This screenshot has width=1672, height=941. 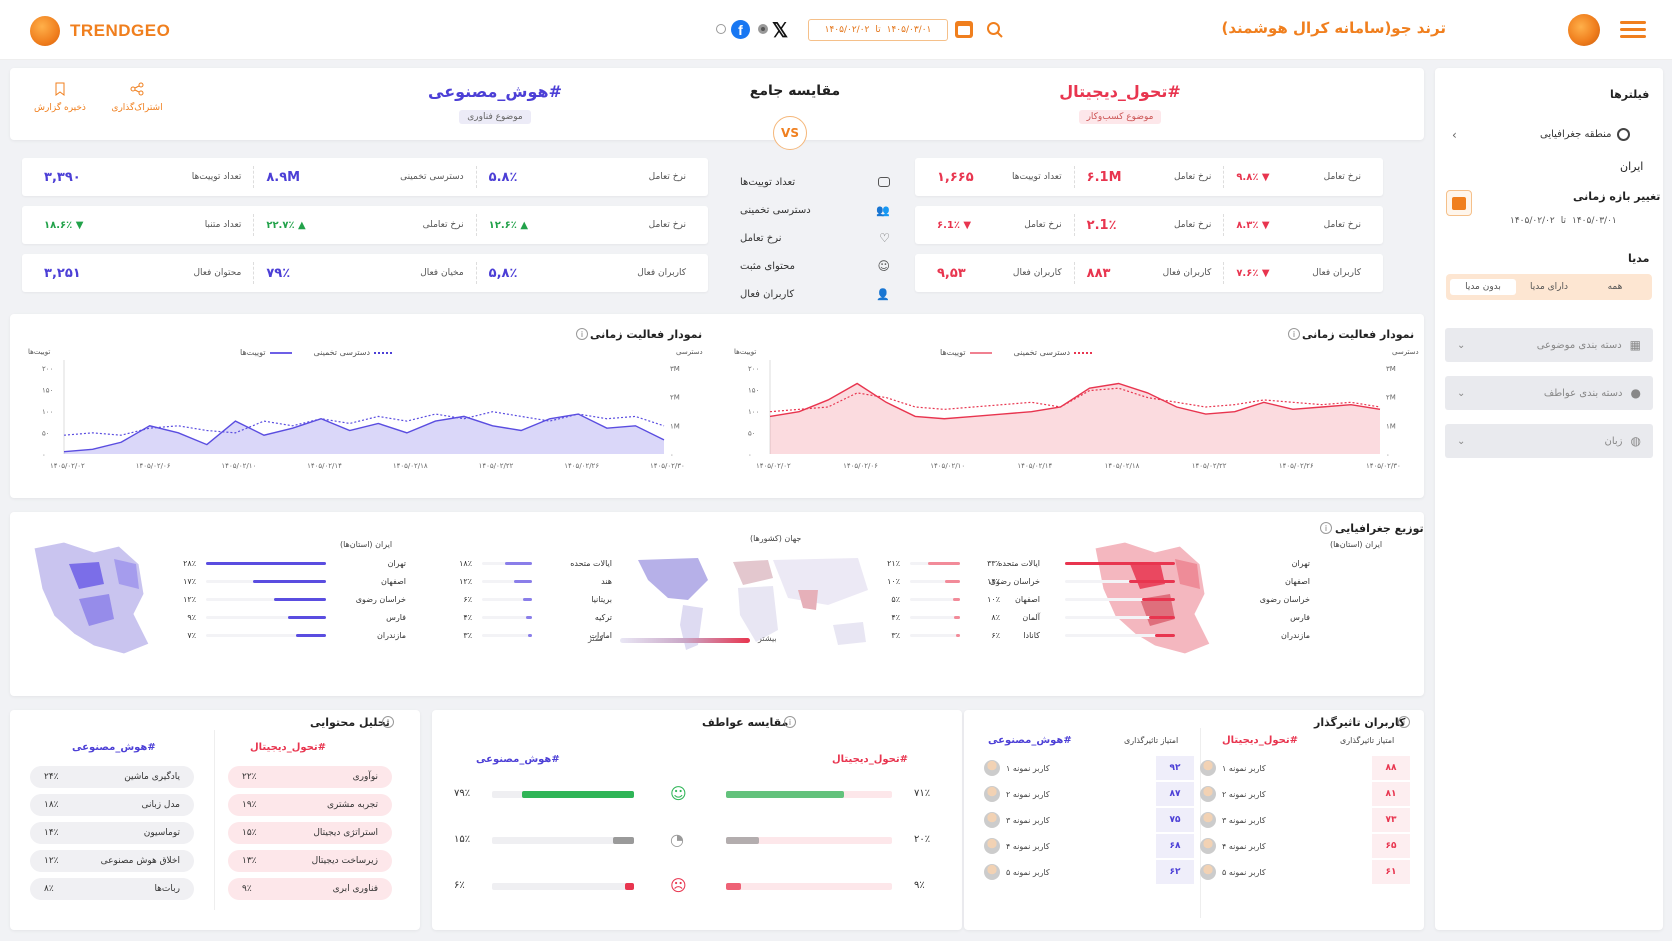 What do you see at coordinates (310, 833) in the screenshot?
I see `content-item: استراتژی دیجیتال ۱۵٪` at bounding box center [310, 833].